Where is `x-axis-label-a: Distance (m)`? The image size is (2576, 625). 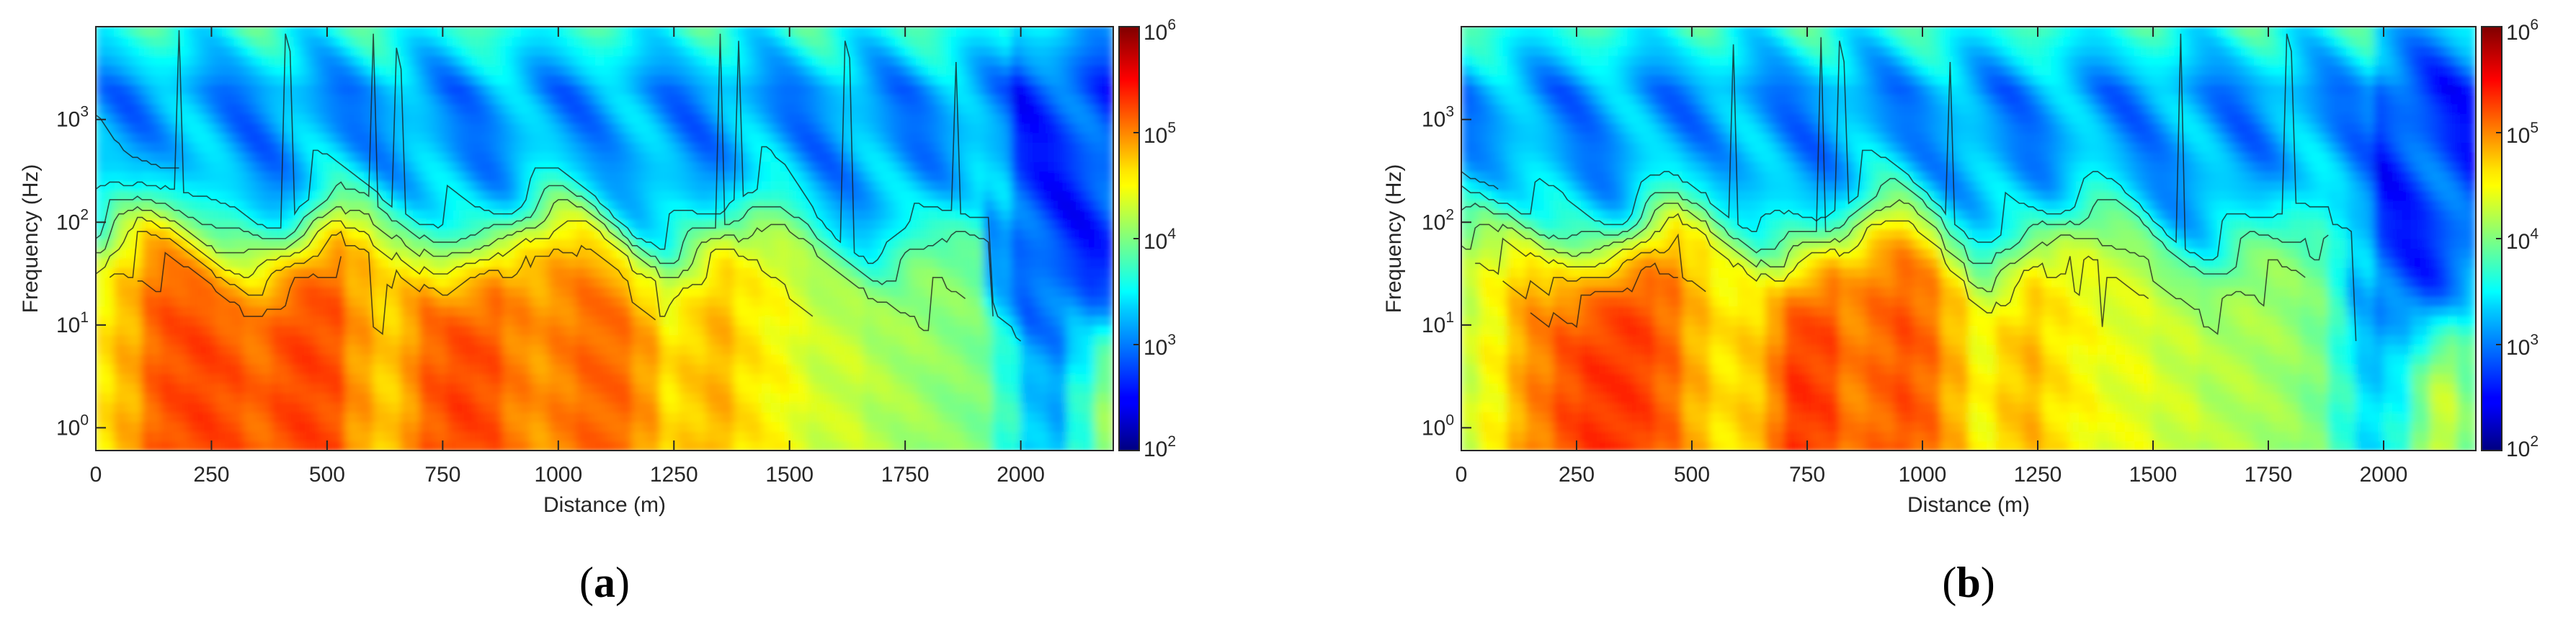 x-axis-label-a: Distance (m) is located at coordinates (604, 505).